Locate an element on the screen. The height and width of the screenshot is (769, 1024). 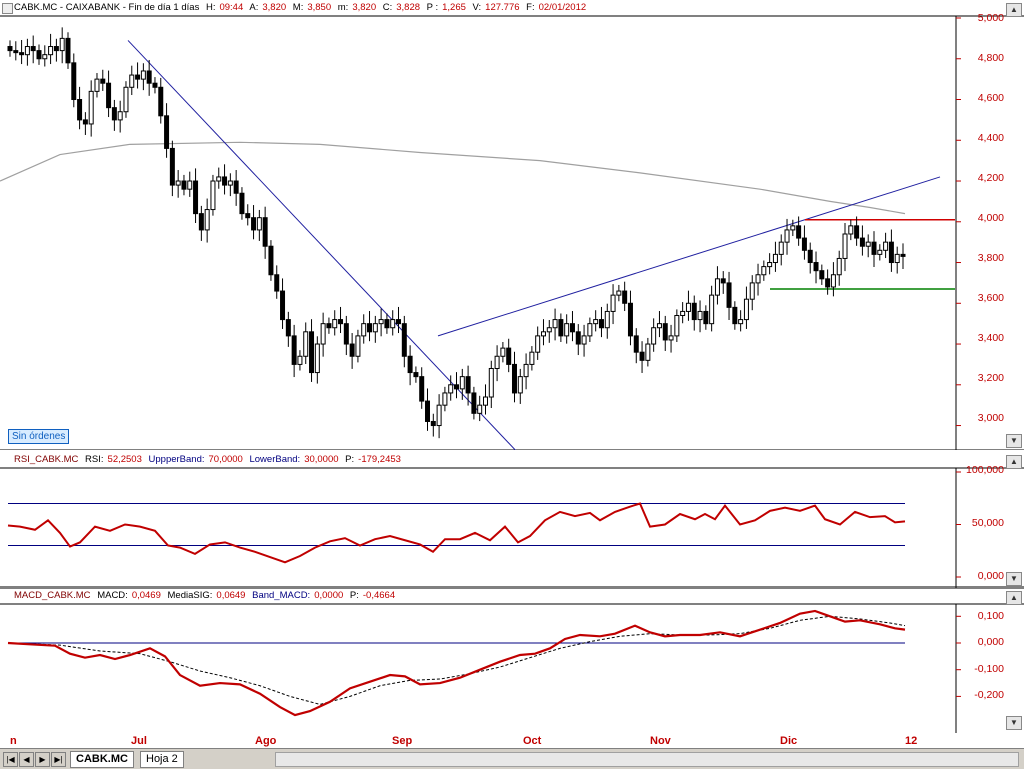
c-label: C: is located at coordinates (387, 7).